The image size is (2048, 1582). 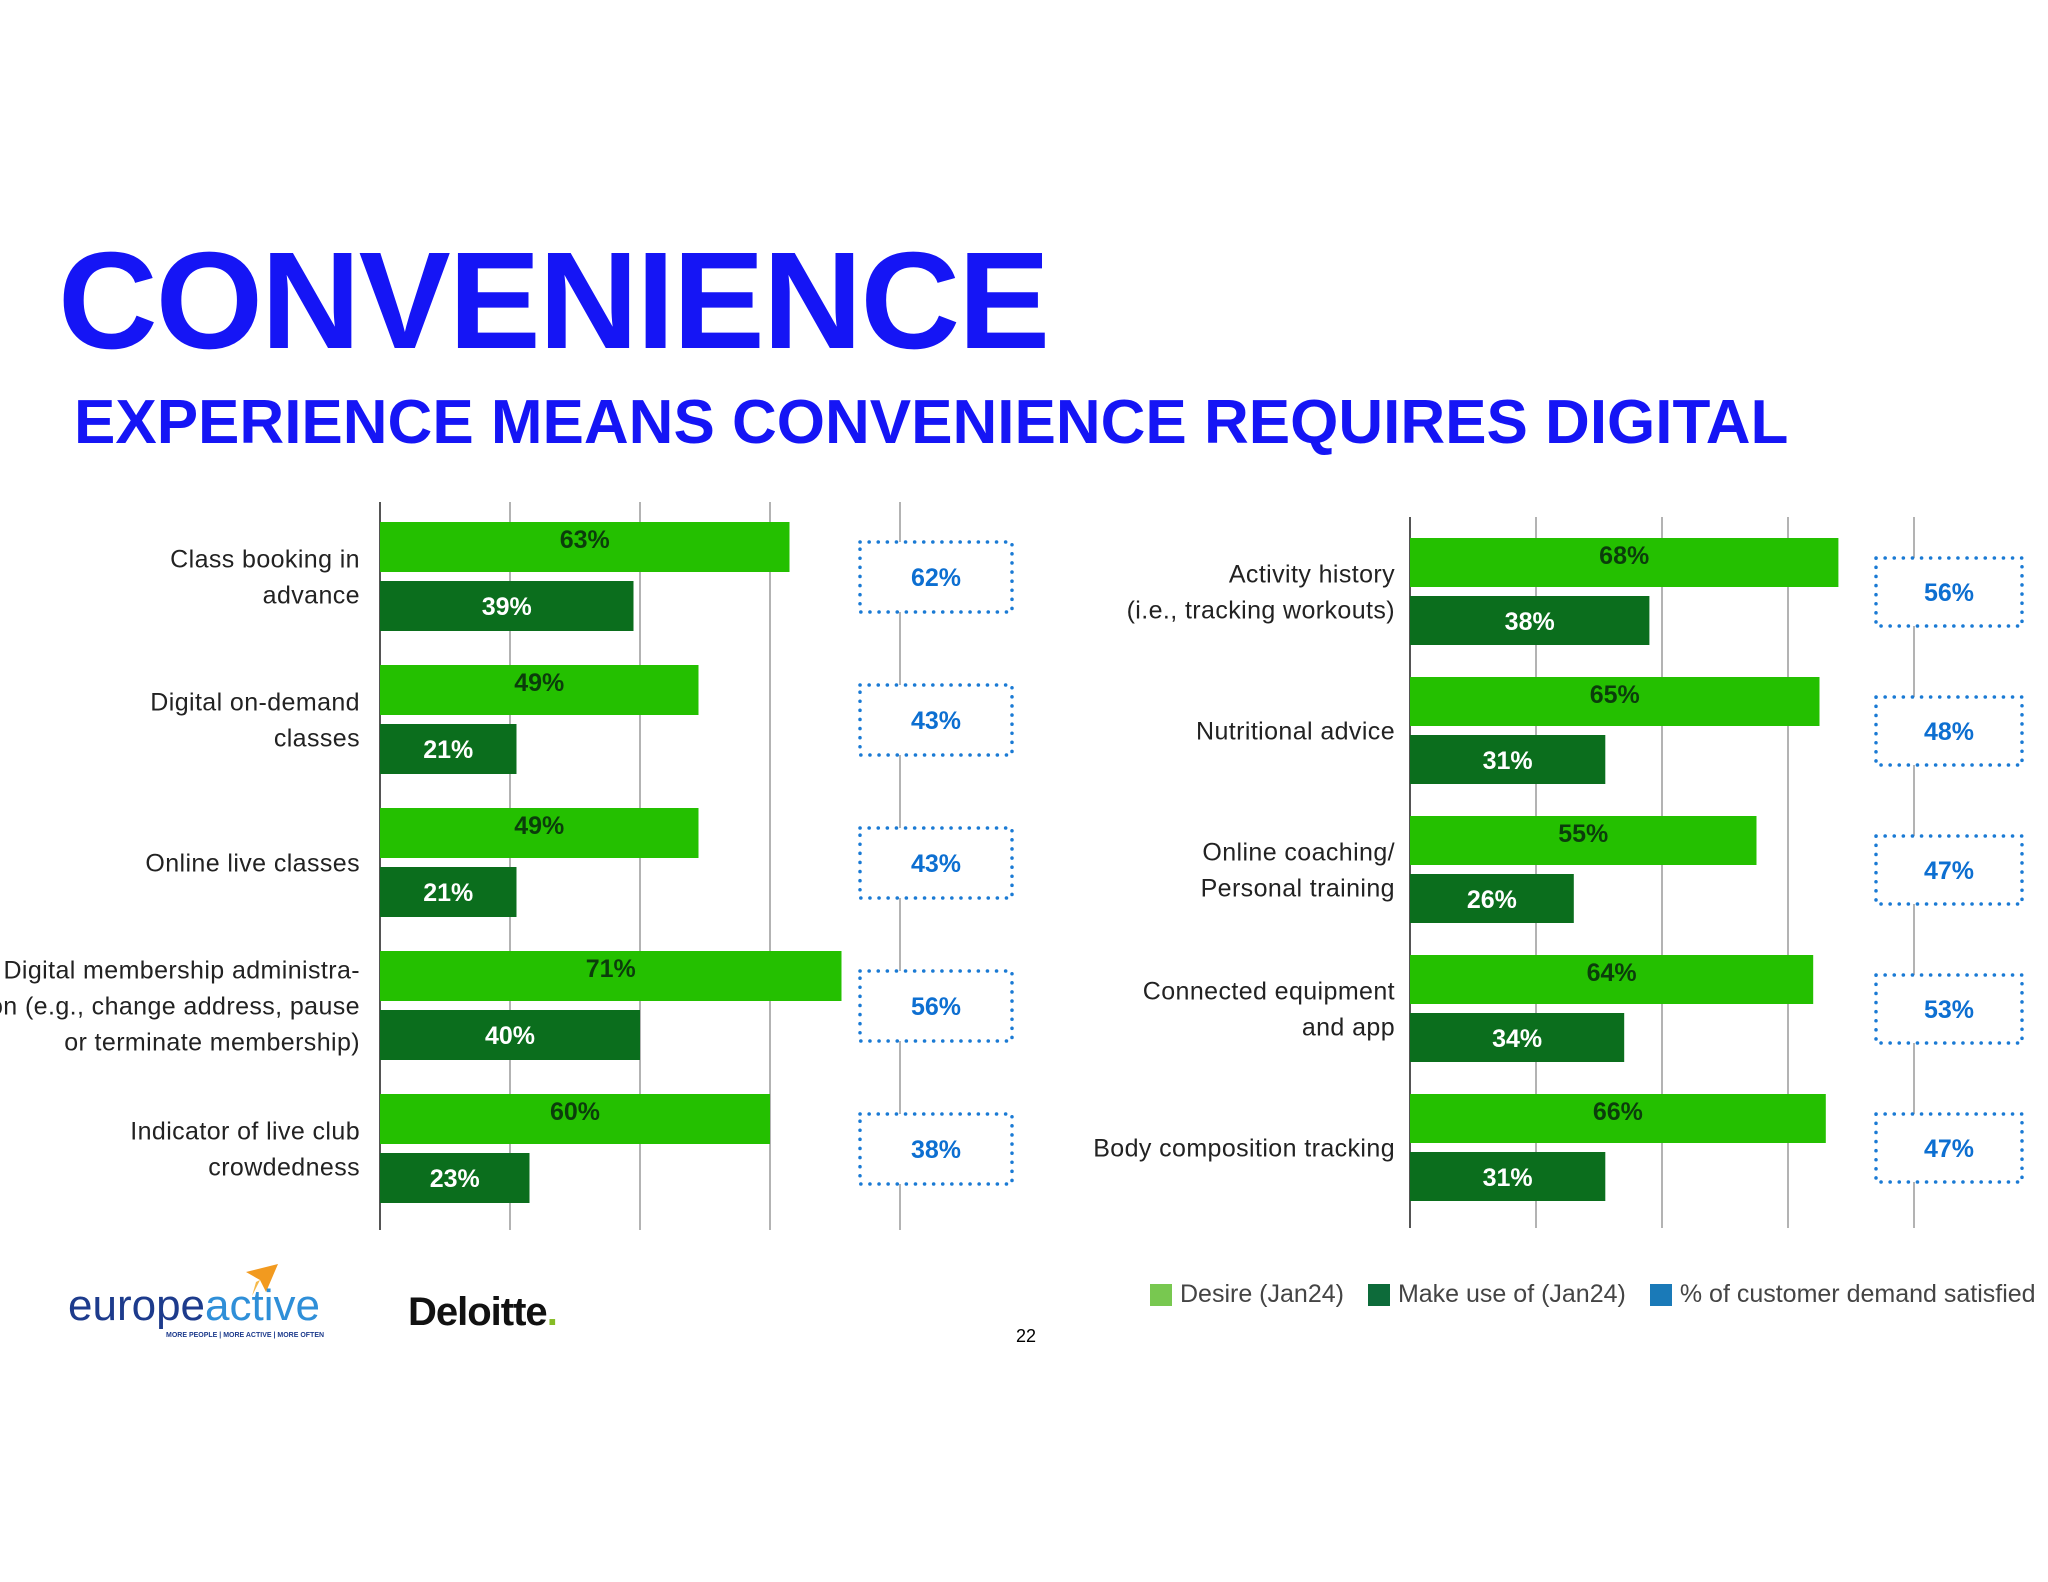 I want to click on legend-label-desire: Desire (Jan24), so click(x=1262, y=1294).